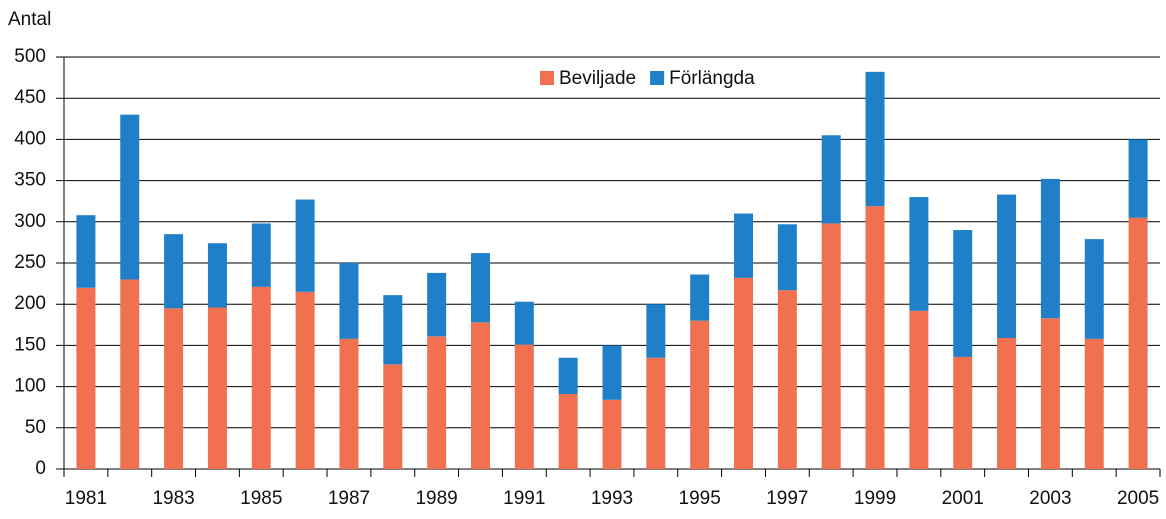 Image resolution: width=1166 pixels, height=519 pixels. Describe the element at coordinates (700, 498) in the screenshot. I see `x-tick-label: 1995` at that location.